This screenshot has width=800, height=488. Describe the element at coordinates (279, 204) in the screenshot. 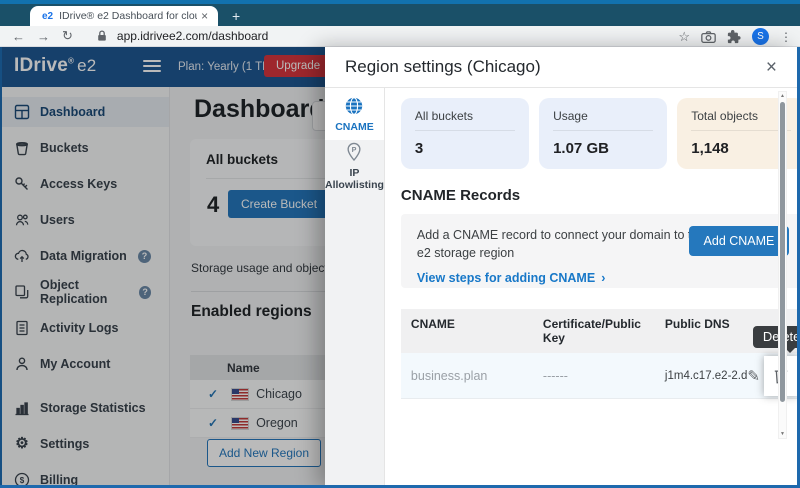

I see `create-bucket-button: Create Bucket` at that location.